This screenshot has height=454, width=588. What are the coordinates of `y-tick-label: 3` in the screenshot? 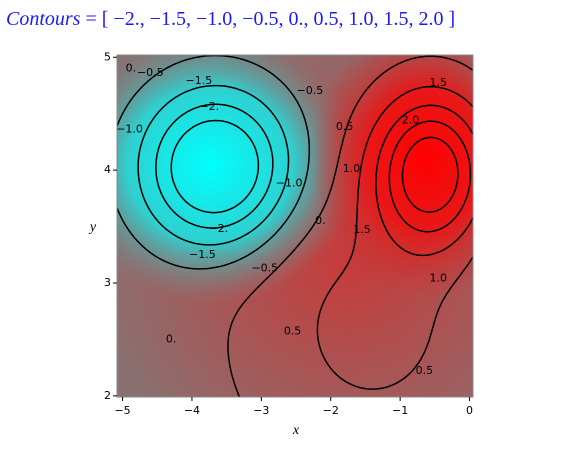 It's located at (107, 282).